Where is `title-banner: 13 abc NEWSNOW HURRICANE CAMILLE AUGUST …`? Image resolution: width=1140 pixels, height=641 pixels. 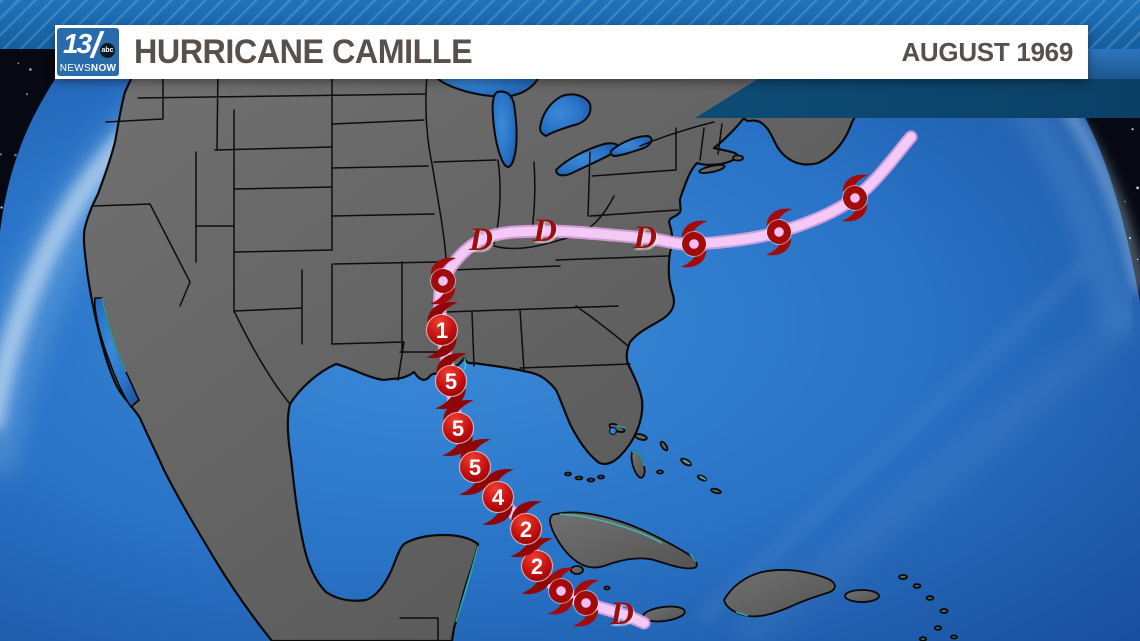 title-banner: 13 abc NEWSNOW HURRICANE CAMILLE AUGUST … is located at coordinates (571, 52).